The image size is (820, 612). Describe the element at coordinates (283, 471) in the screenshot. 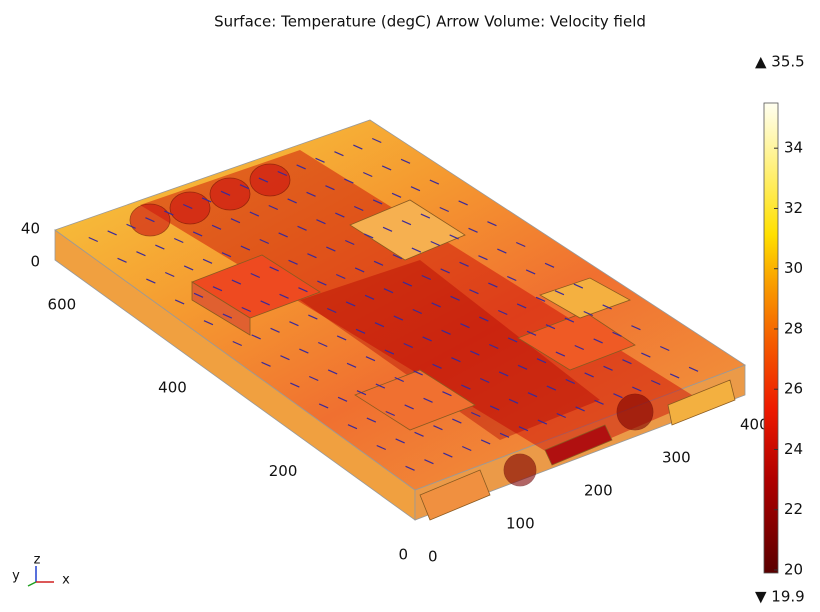

I see `y-tick-label: 200` at that location.